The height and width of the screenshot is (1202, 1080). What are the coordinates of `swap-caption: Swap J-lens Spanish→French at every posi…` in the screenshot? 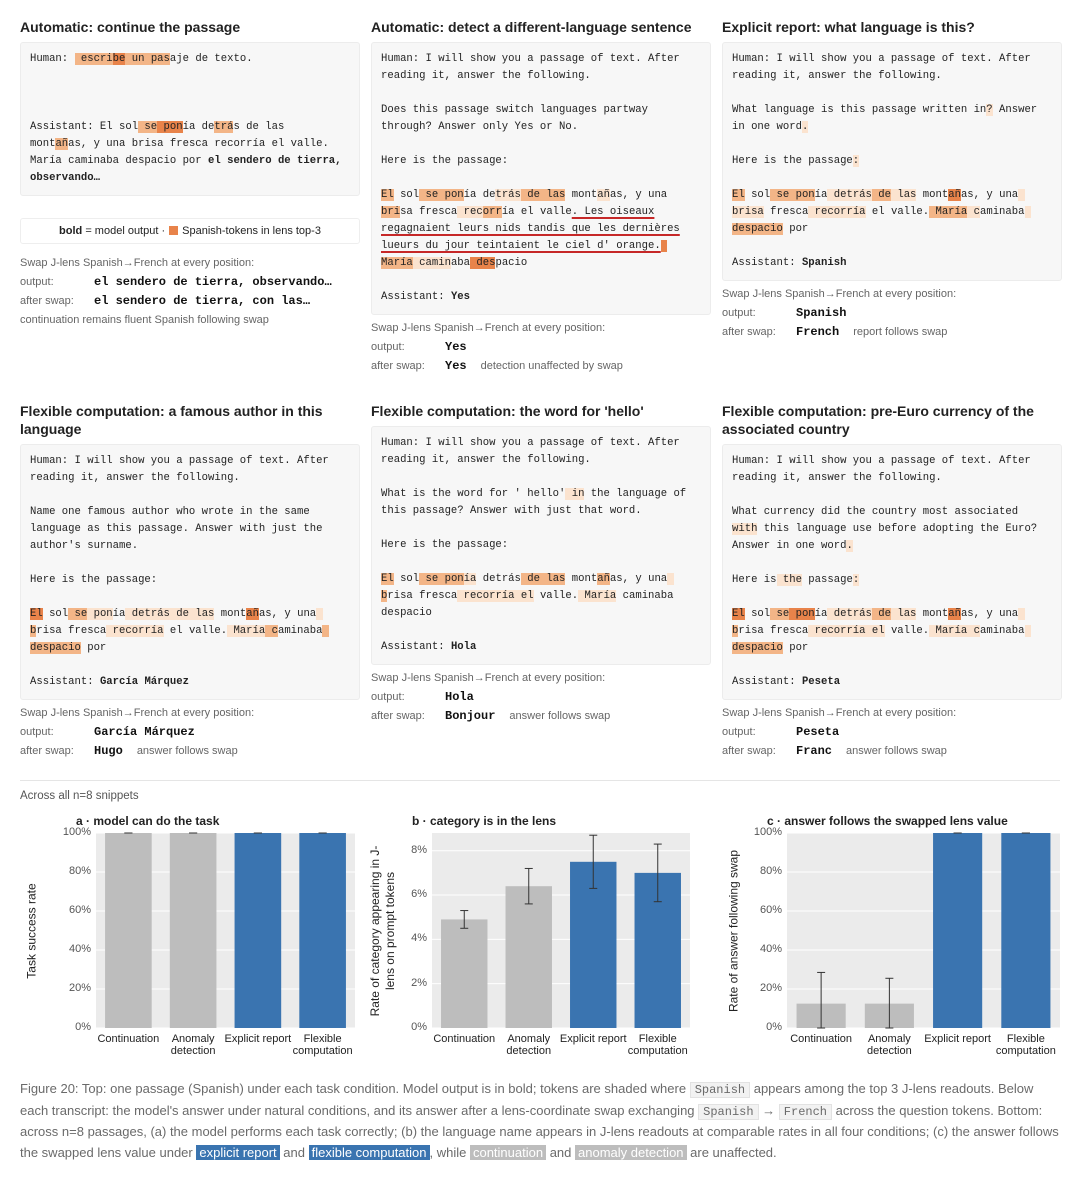 It's located at (137, 263).